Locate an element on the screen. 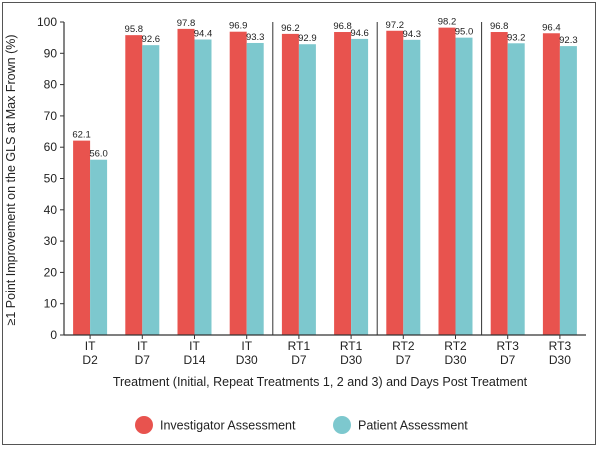 The image size is (600, 449). data-label: 96.2 is located at coordinates (290, 28).